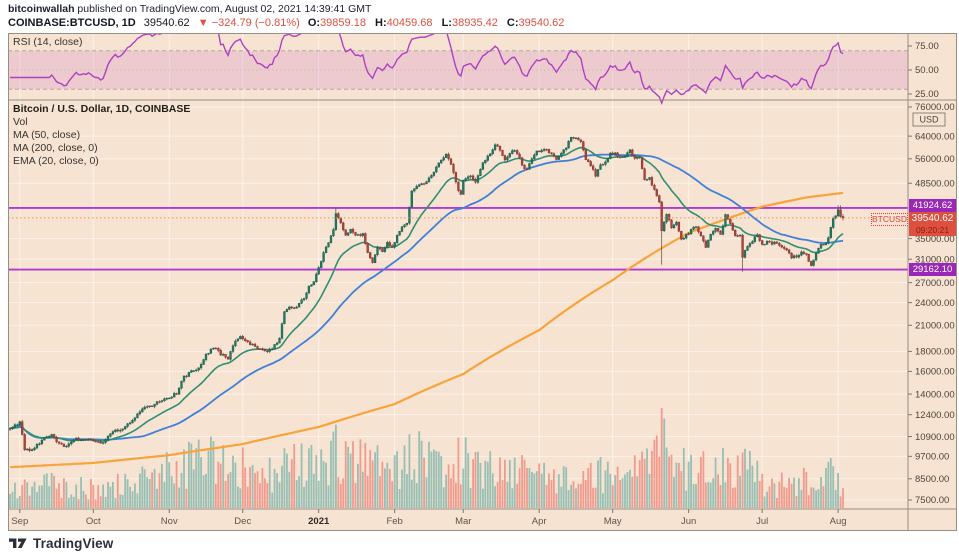 Image resolution: width=959 pixels, height=554 pixels. What do you see at coordinates (93, 521) in the screenshot?
I see `time-axis-label: Oct` at bounding box center [93, 521].